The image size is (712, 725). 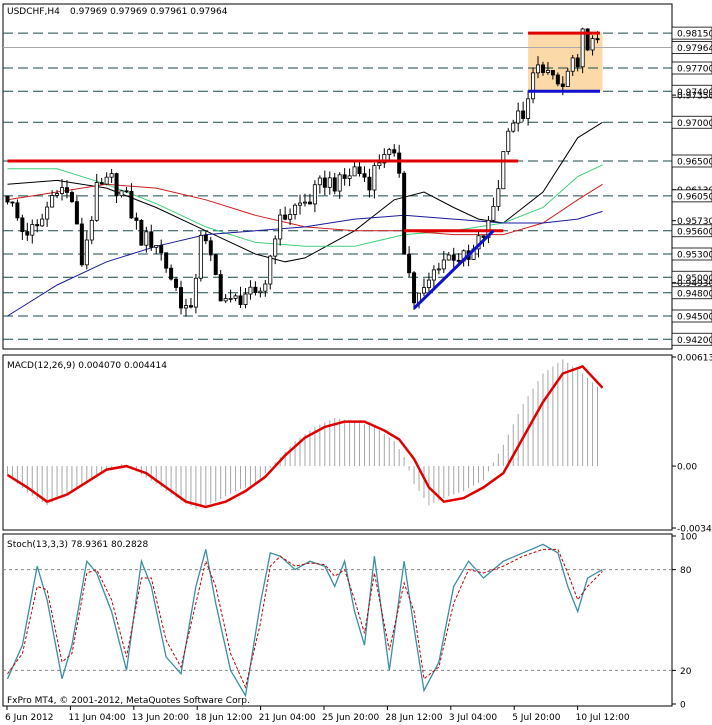 I want to click on price-tick-label: 0.94500, so click(x=694, y=318).